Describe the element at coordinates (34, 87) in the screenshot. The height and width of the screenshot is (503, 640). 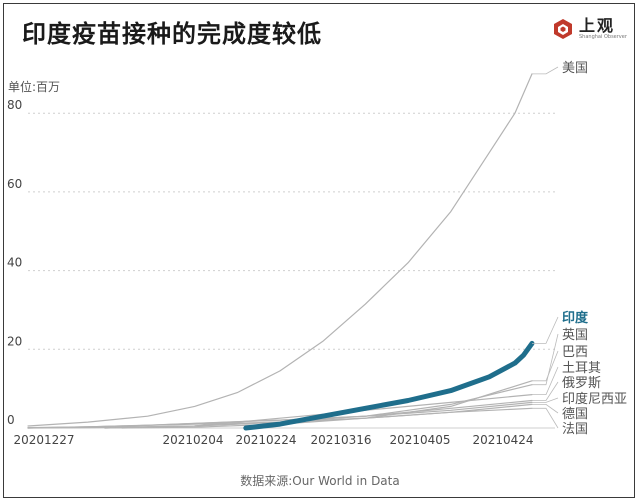
I see `unit-label: 单位:百万` at that location.